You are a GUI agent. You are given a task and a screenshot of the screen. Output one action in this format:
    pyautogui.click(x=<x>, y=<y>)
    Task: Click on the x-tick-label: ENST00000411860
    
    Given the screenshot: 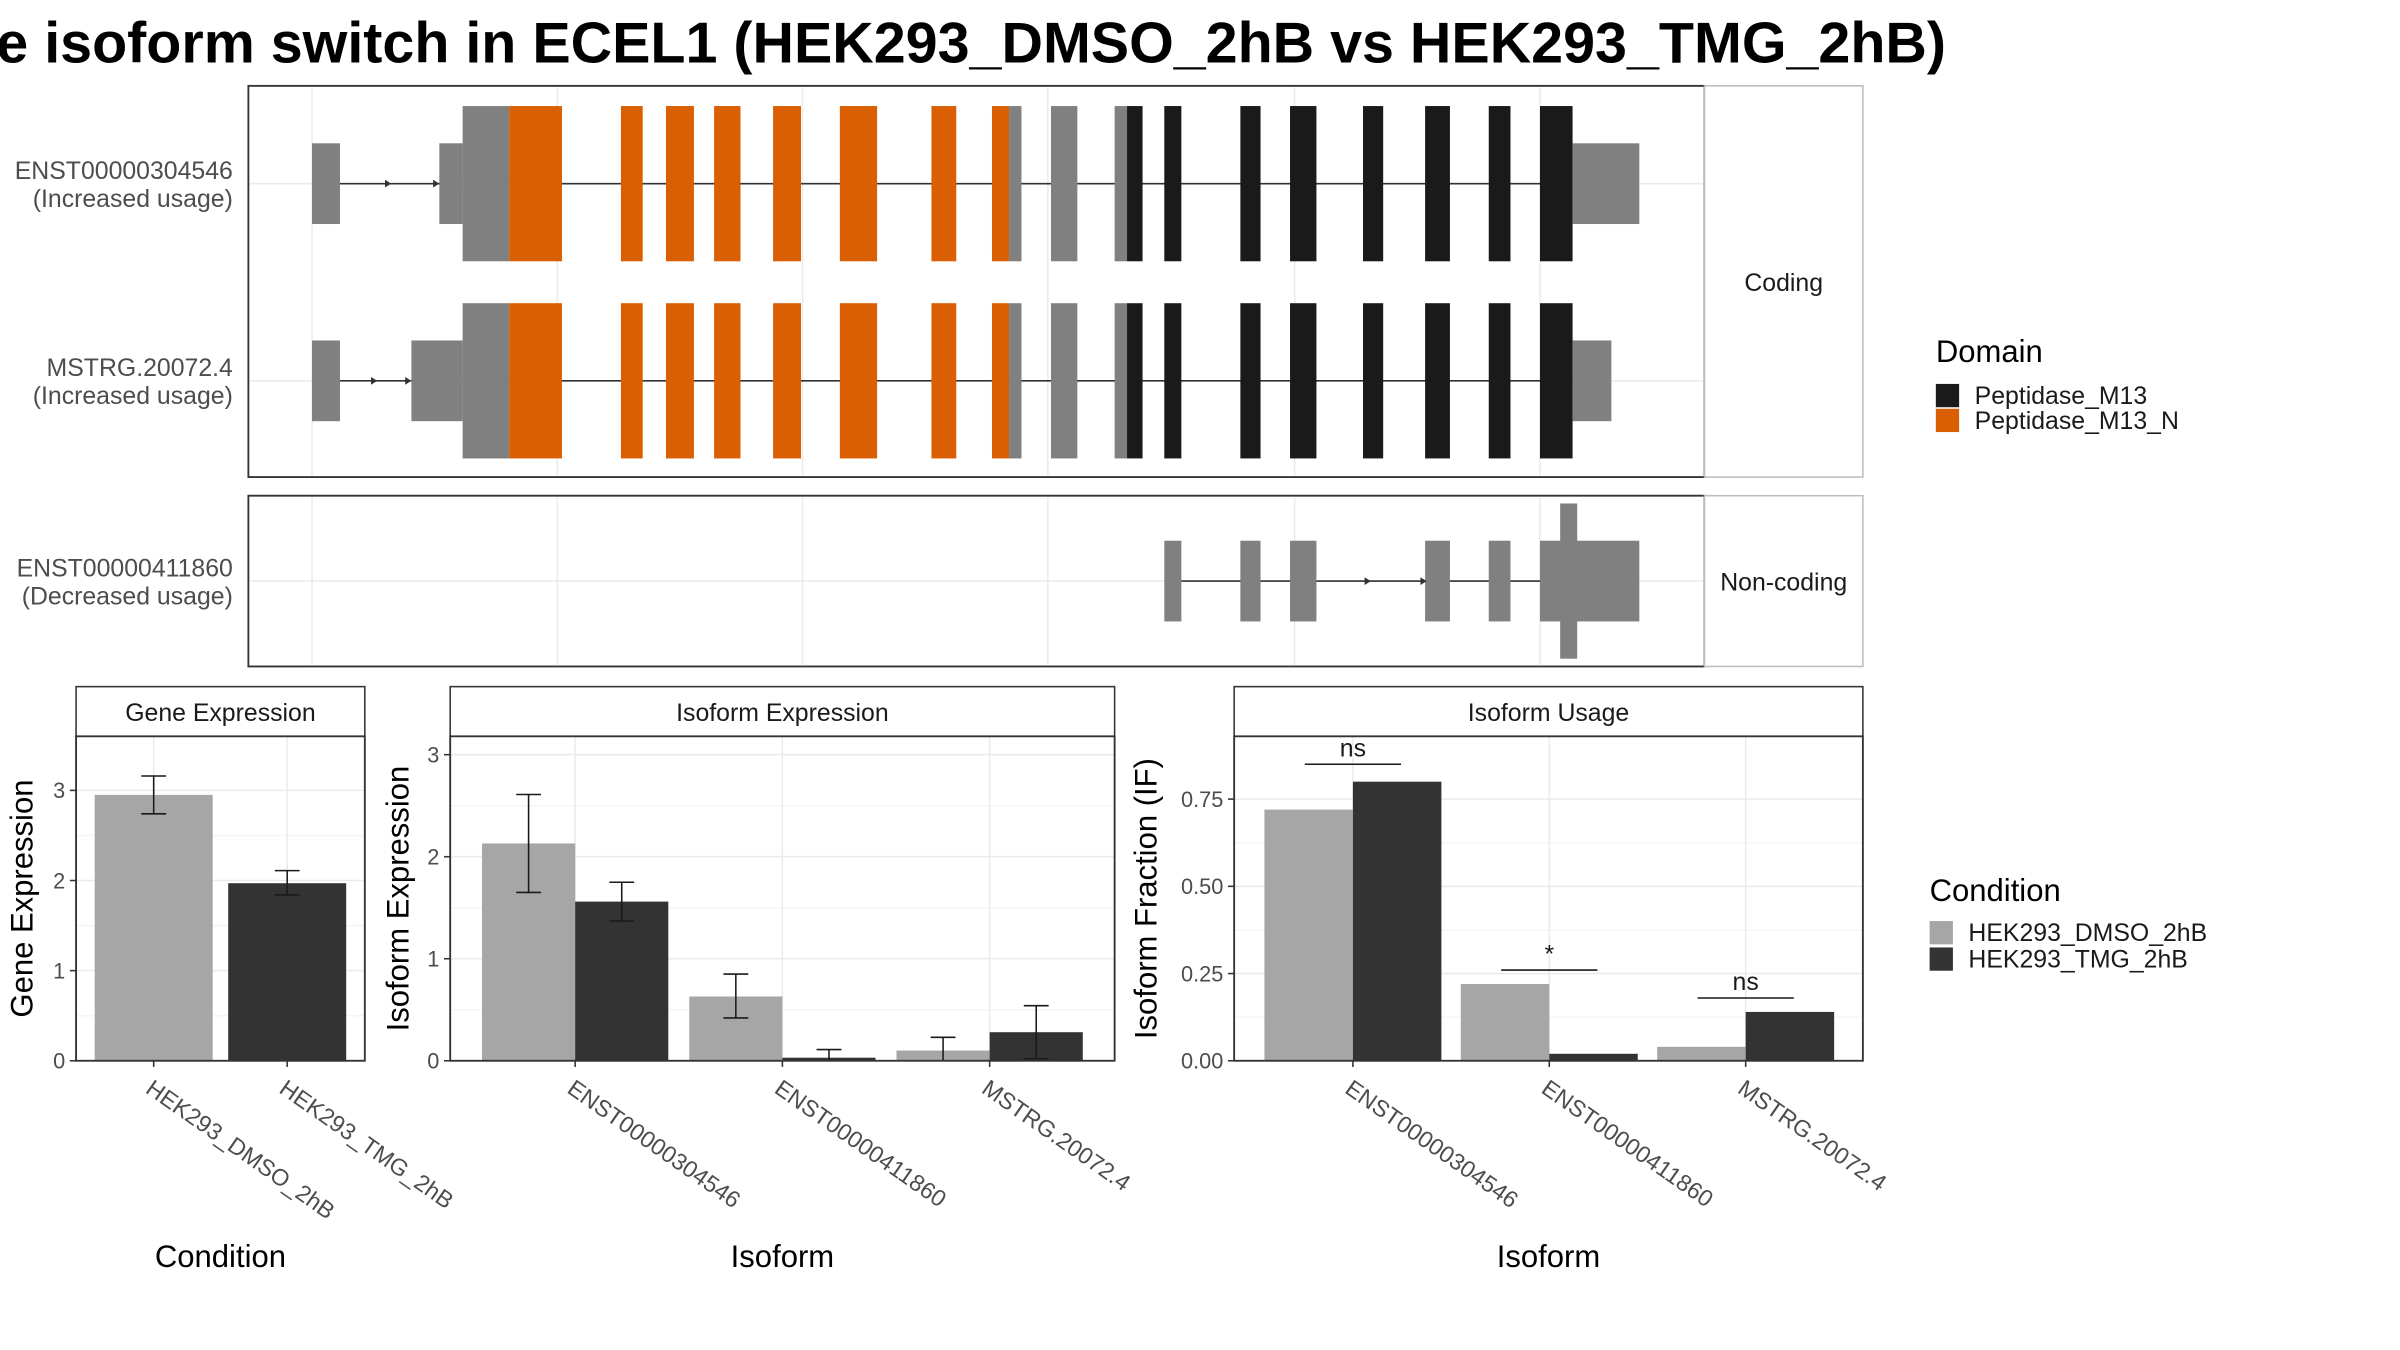 What is the action you would take?
    pyautogui.click(x=1627, y=1144)
    